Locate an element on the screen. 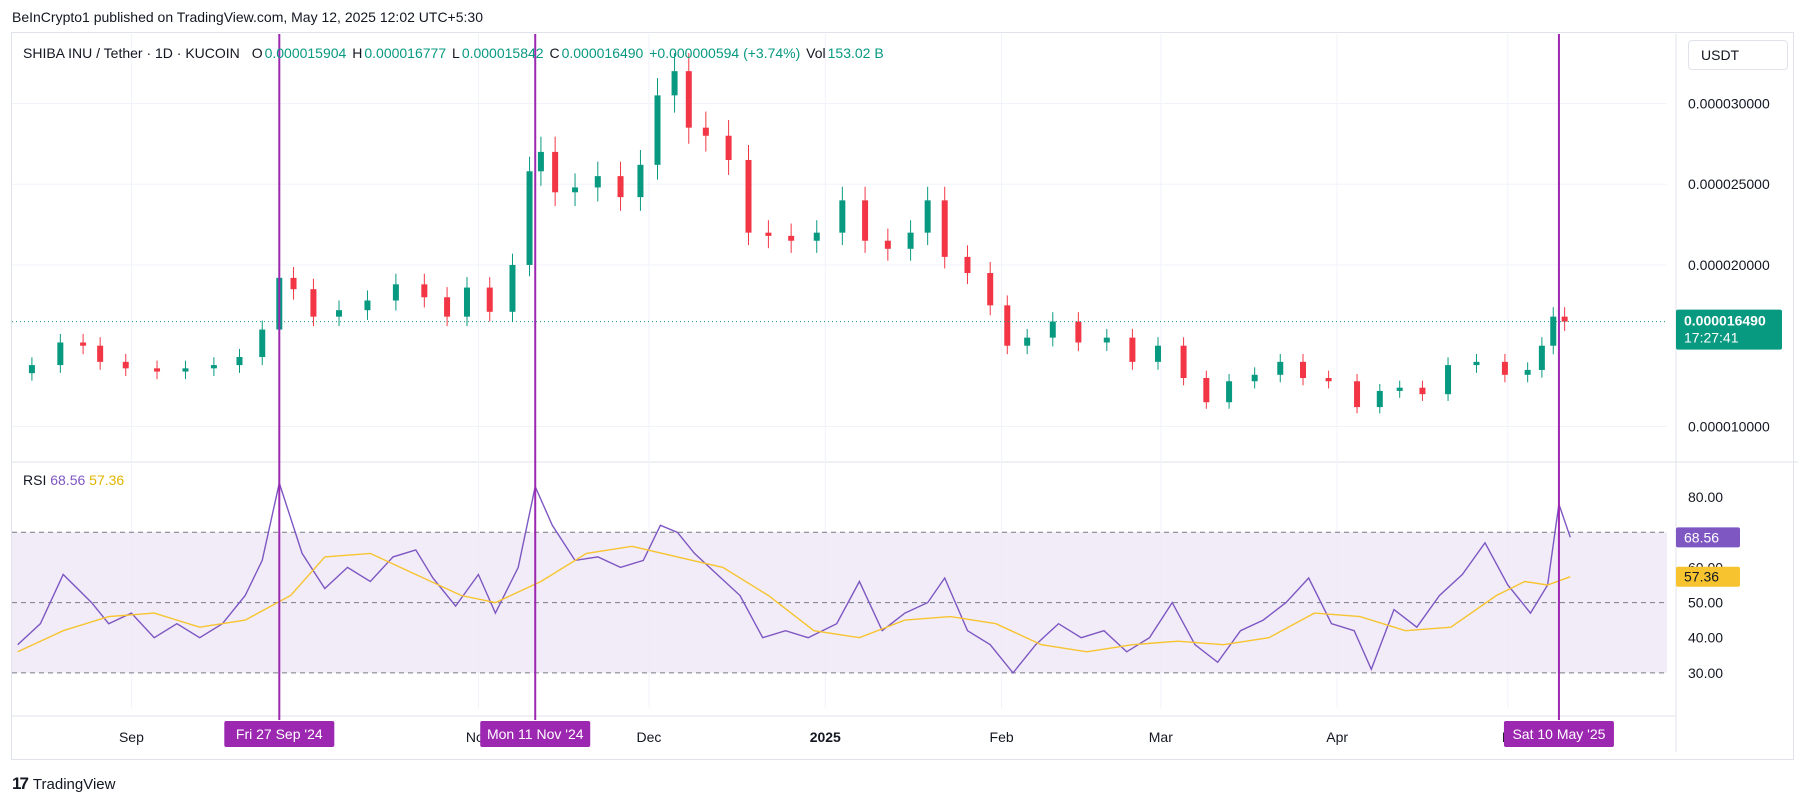 This screenshot has width=1805, height=803. rsi-ma-tag-label: 57.36 is located at coordinates (1701, 577).